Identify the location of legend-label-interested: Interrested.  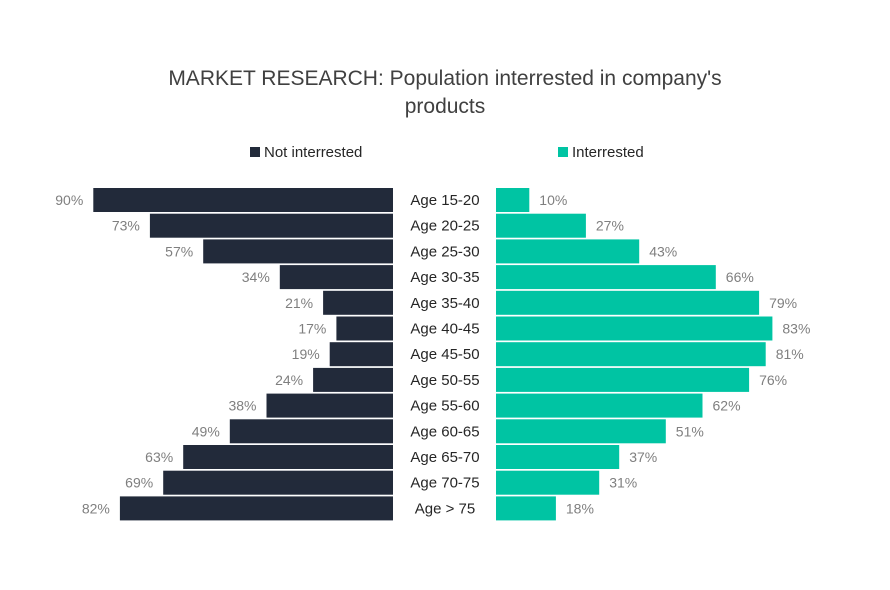
(608, 152).